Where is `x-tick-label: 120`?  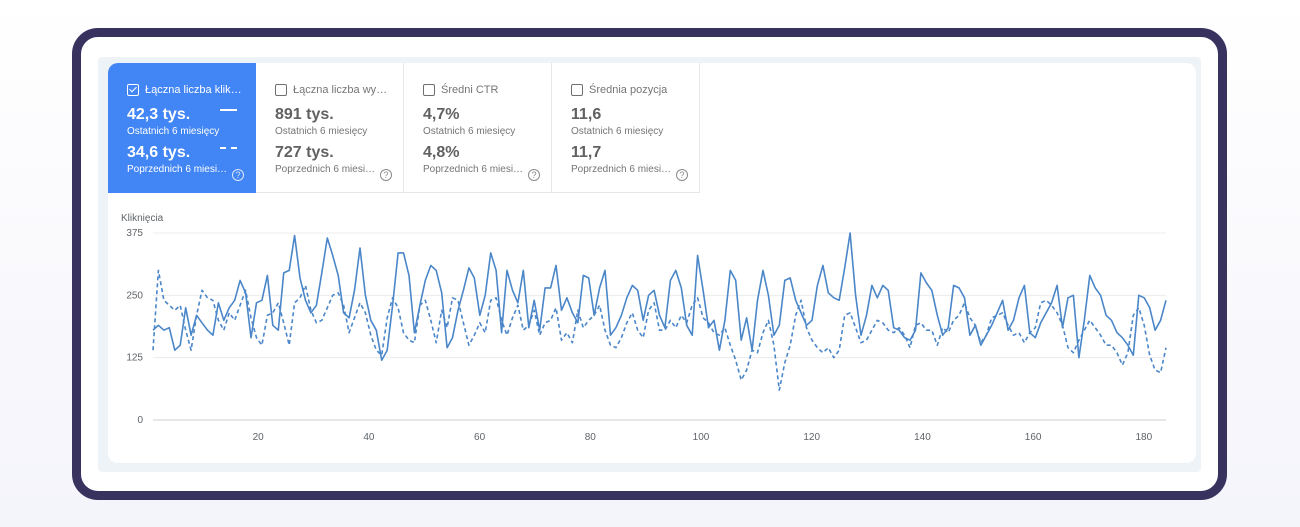 x-tick-label: 120 is located at coordinates (811, 437).